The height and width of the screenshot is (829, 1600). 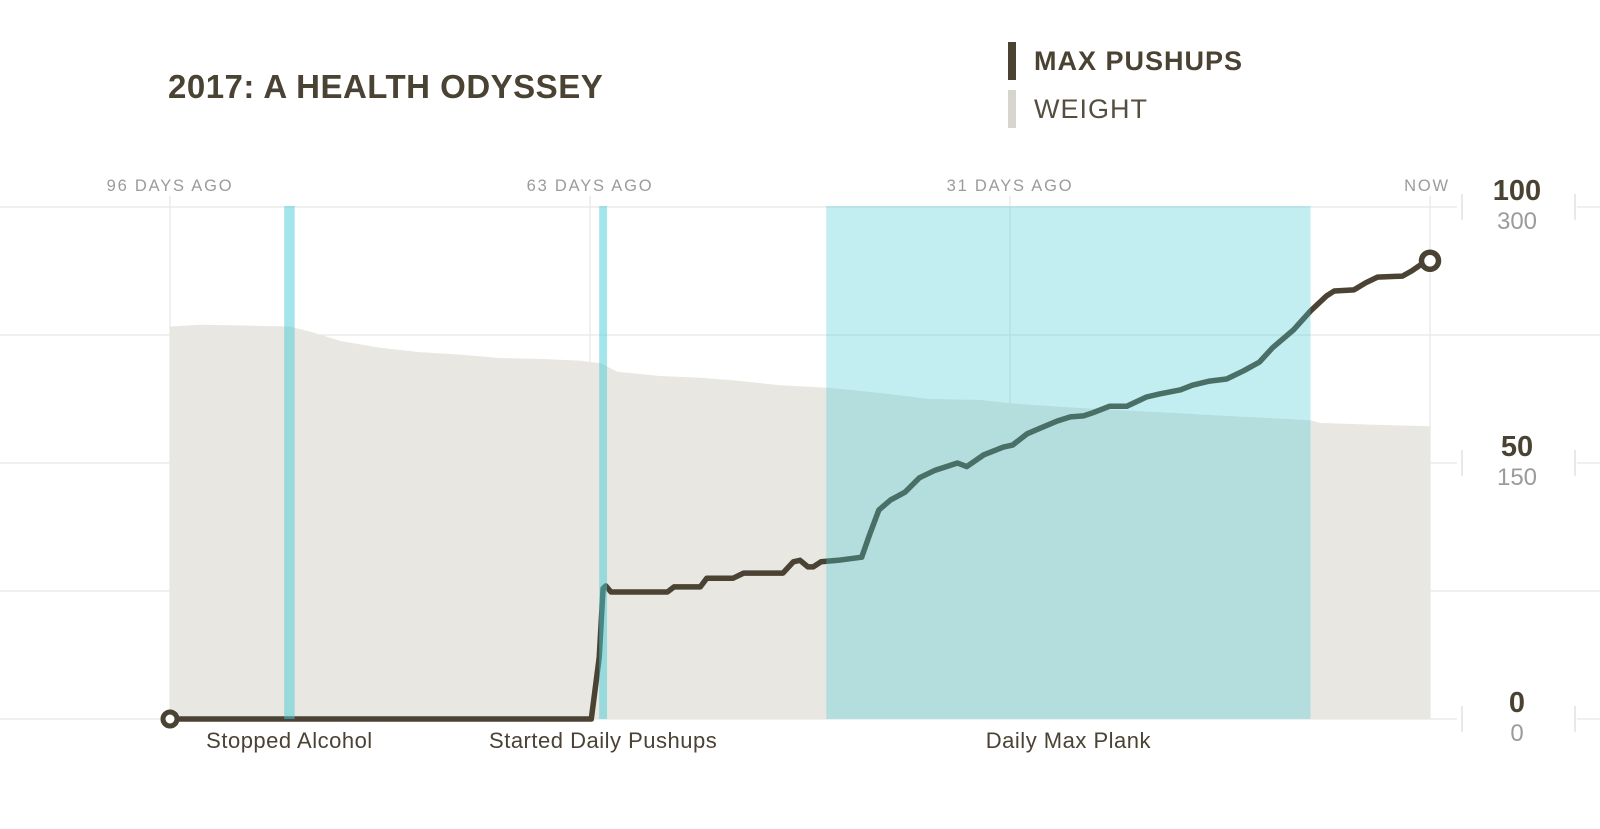 I want to click on x-tick-label: NOW, so click(x=1427, y=186).